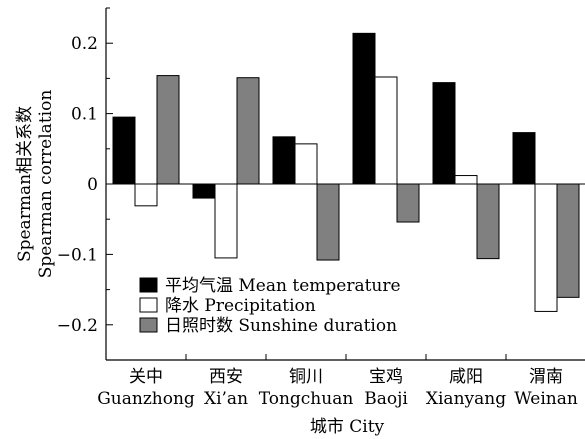  What do you see at coordinates (226, 399) in the screenshot?
I see `x-tick-label-en: Xi’an` at bounding box center [226, 399].